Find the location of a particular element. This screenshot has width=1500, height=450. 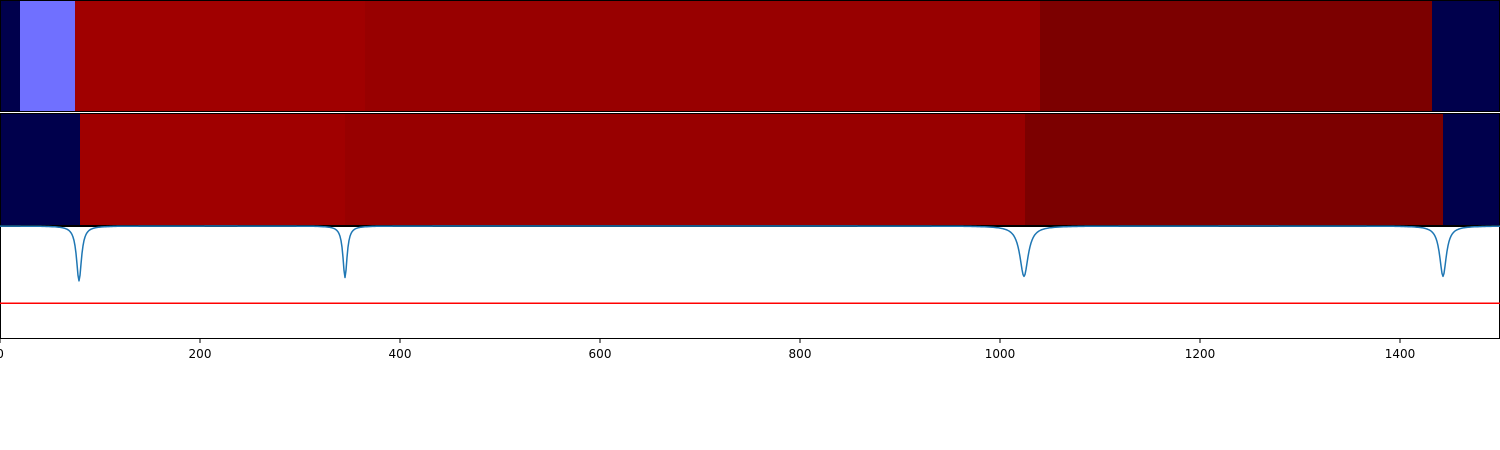

series-line is located at coordinates (750, 253).